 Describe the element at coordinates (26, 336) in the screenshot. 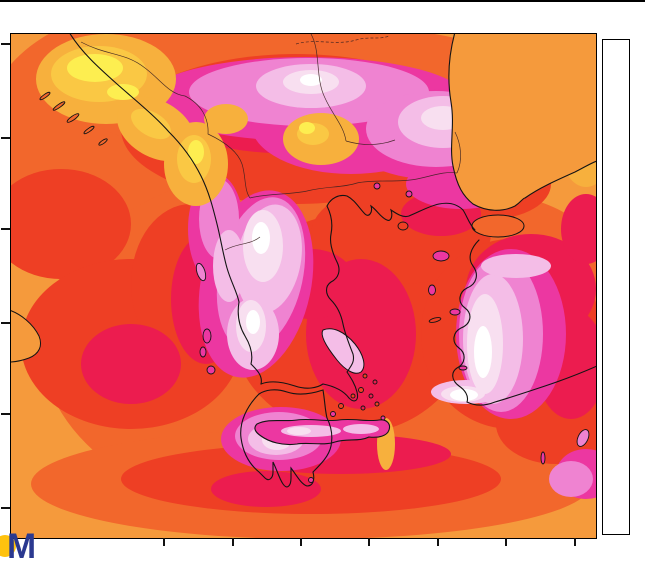

I see `italy-heel` at that location.